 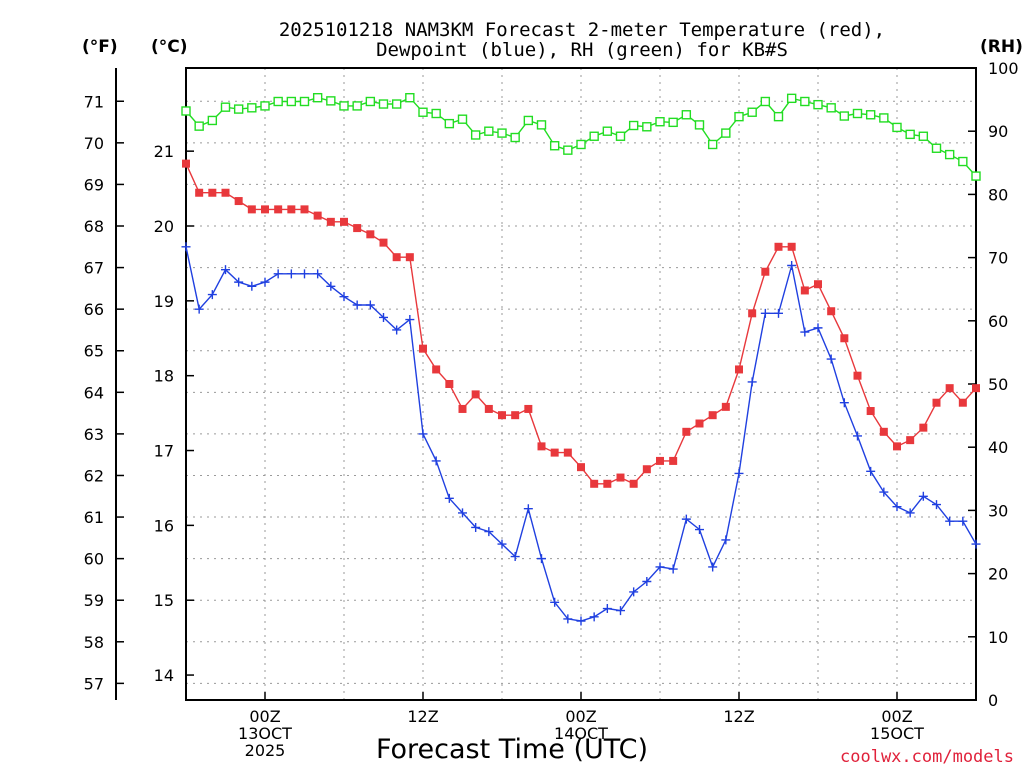 What do you see at coordinates (104, 392) in the screenshot?
I see `fahrenheit-axis: 57 58 59 60 61 62 63 64 65 66 67 68 69 70 71` at bounding box center [104, 392].